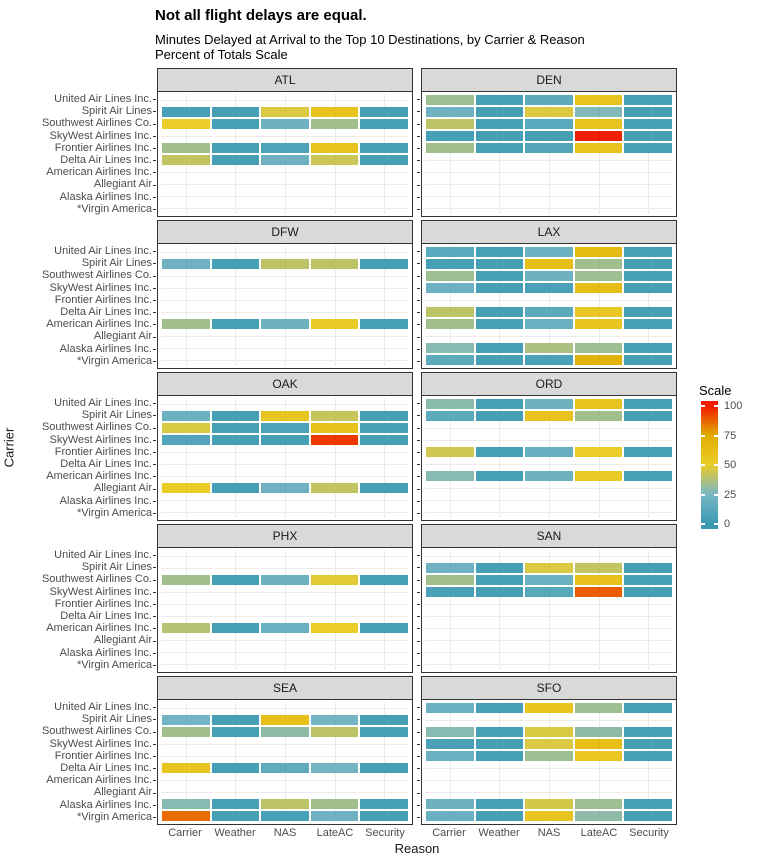  What do you see at coordinates (384, 488) in the screenshot?
I see `tile-oak-allegiant-air-security` at bounding box center [384, 488].